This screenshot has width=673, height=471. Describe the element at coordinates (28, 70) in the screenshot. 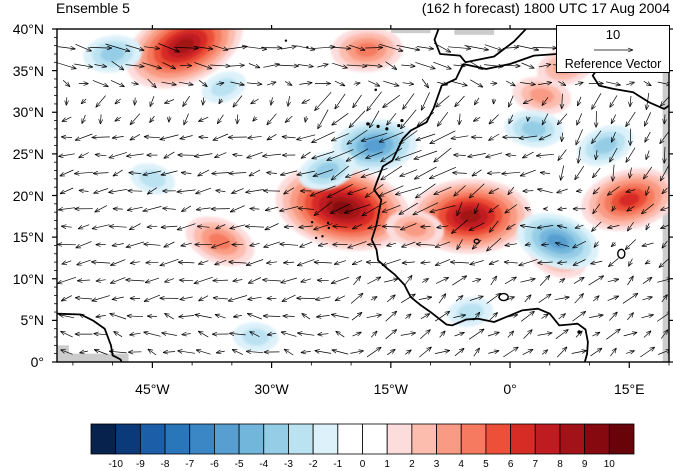

I see `lat-label: 35°N` at that location.